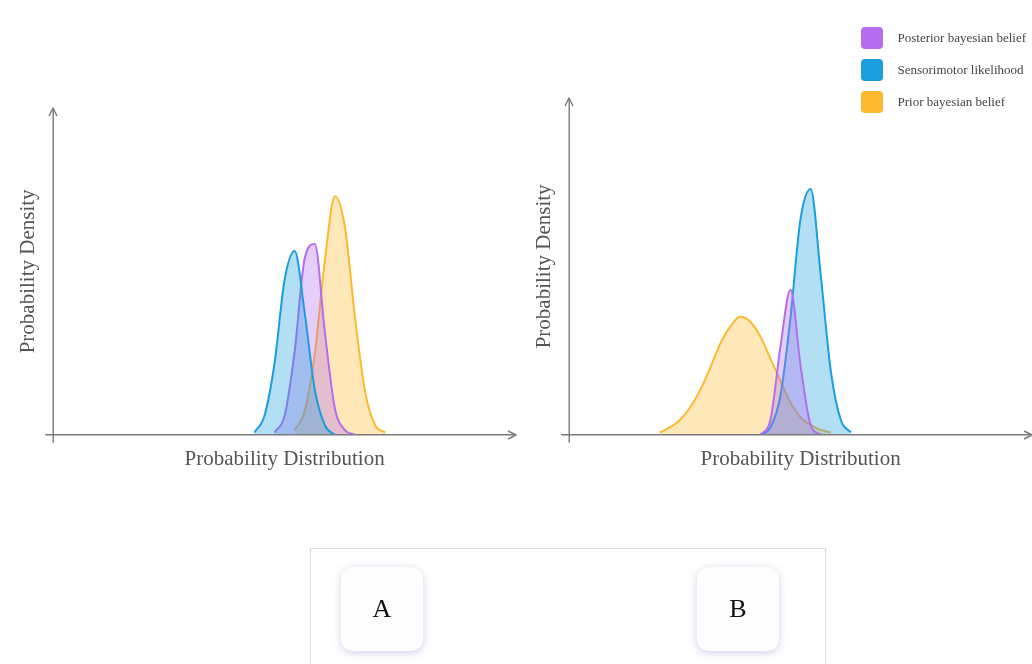 The width and height of the screenshot is (1032, 664). I want to click on legend-label: Prior bayesian belief, so click(951, 102).